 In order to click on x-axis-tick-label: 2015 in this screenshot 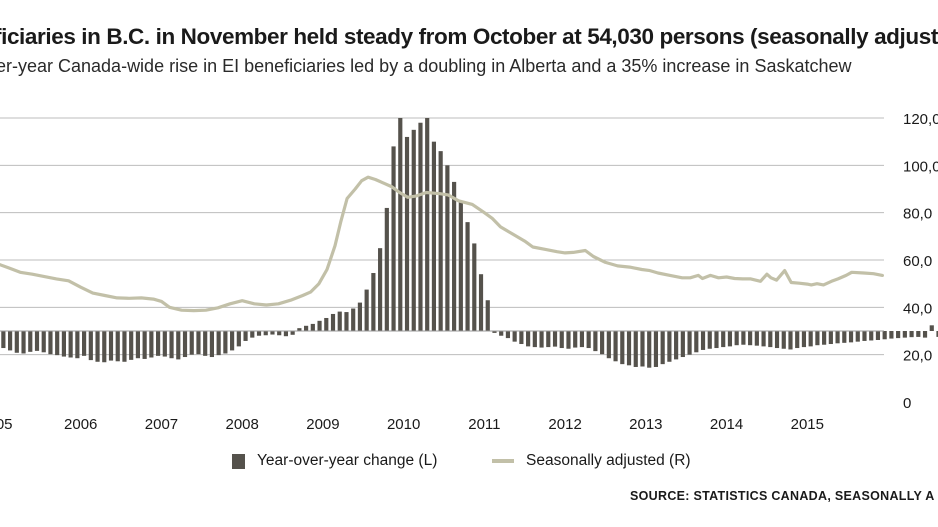, I will do `click(807, 424)`.